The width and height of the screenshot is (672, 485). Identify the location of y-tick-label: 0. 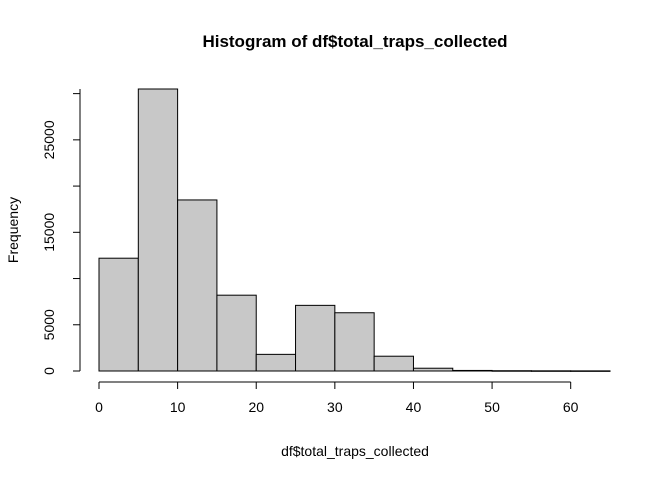
(49, 371).